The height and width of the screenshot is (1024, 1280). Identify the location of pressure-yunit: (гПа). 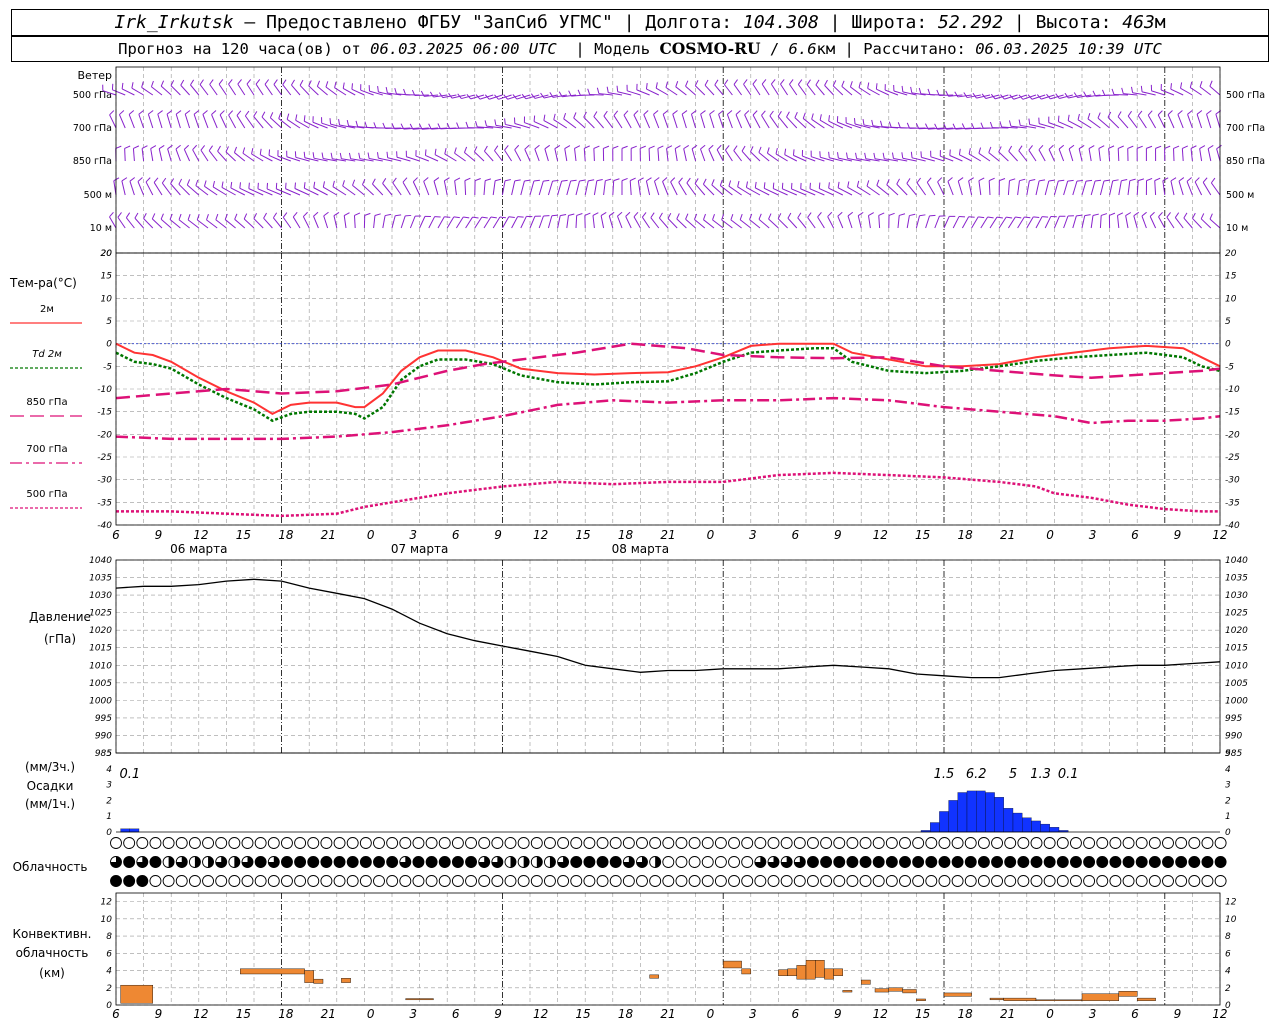
(60, 639).